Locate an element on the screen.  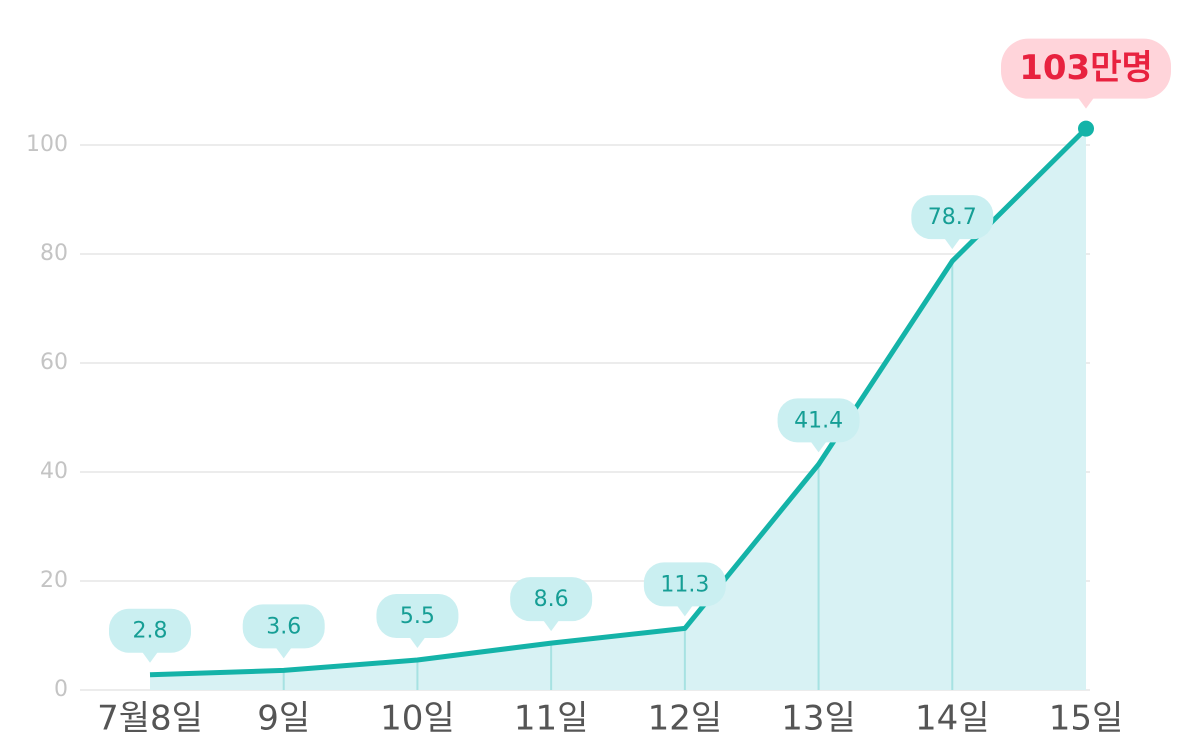
data-label: 41.4 is located at coordinates (818, 420).